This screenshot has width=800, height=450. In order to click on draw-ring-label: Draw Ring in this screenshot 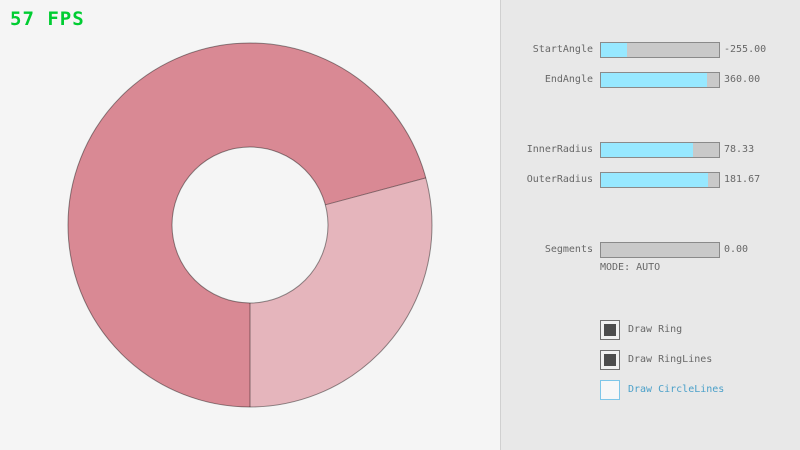, I will do `click(655, 329)`.